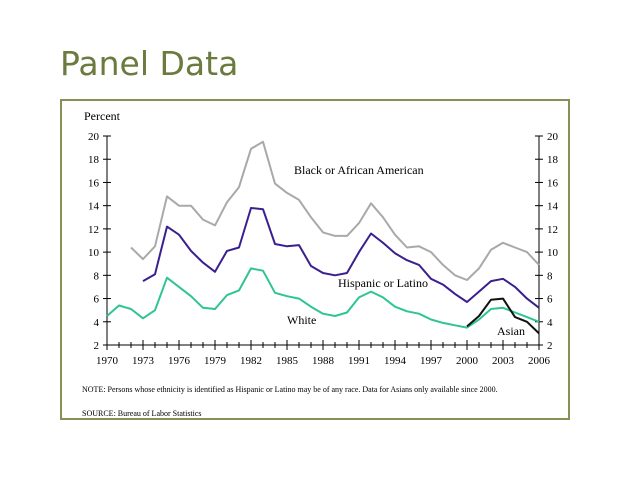  I want to click on y-ticks-right: 2 4 6 8 10 12 14 16 18 20, so click(547, 241).